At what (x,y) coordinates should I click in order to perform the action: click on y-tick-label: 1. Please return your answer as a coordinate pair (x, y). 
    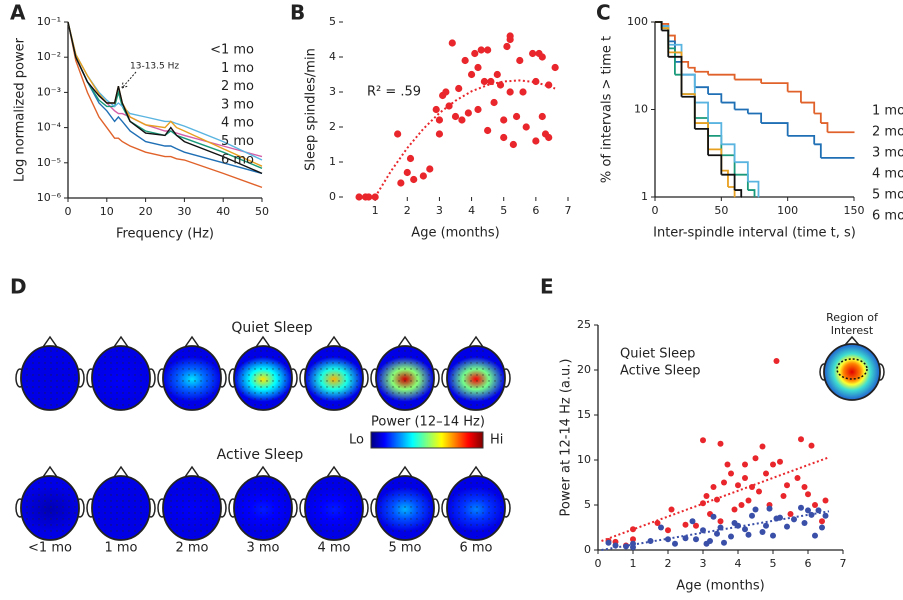
    Looking at the image, I should click on (332, 161).